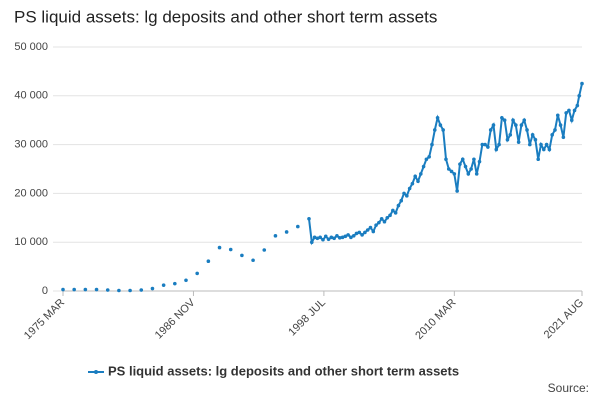 The image size is (600, 400). What do you see at coordinates (31, 96) in the screenshot?
I see `y-tick-label: 40 000` at bounding box center [31, 96].